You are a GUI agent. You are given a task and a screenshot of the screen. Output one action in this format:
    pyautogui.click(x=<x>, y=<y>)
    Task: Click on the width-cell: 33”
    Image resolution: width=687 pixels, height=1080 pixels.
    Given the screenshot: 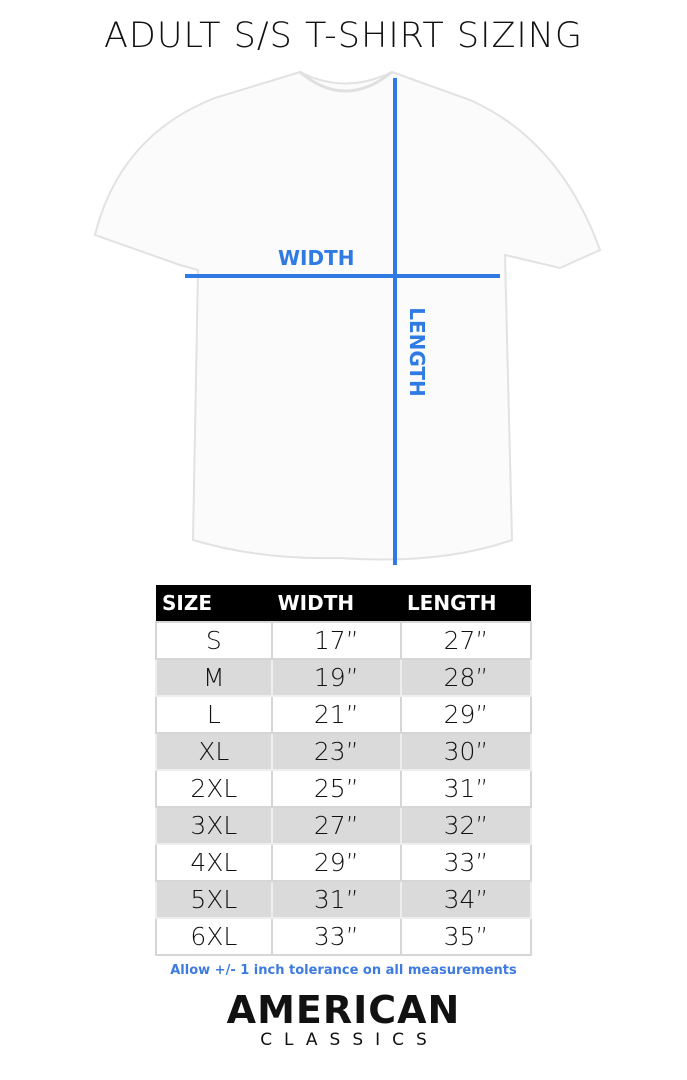 What is the action you would take?
    pyautogui.click(x=336, y=936)
    